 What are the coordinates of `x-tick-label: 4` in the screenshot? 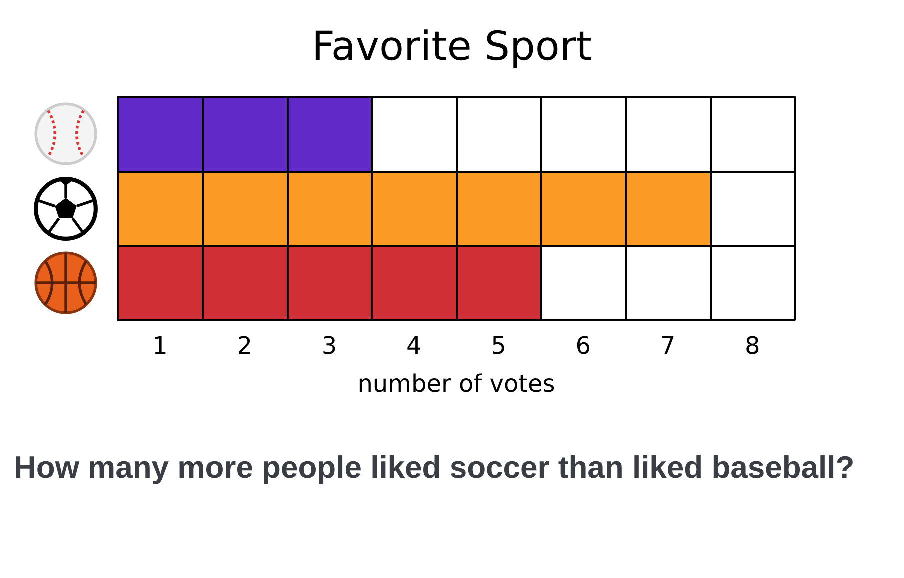 It's located at (414, 346).